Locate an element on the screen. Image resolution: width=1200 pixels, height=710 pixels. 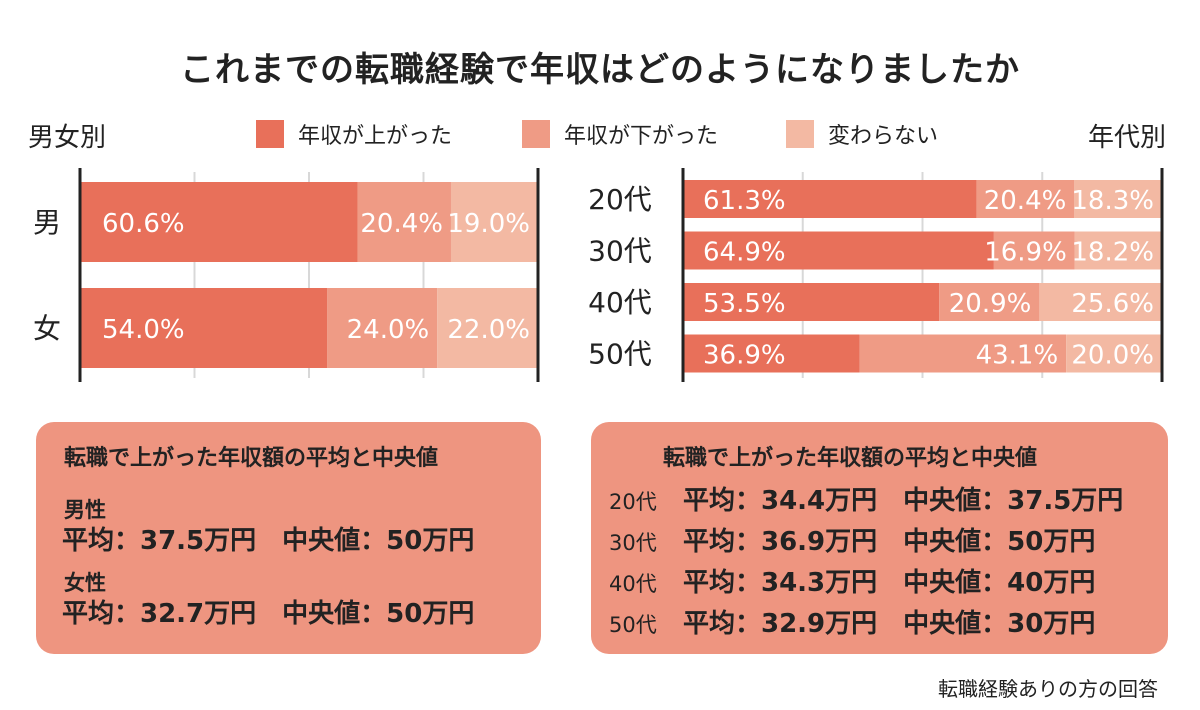
category-label: 男 is located at coordinates (47, 222).